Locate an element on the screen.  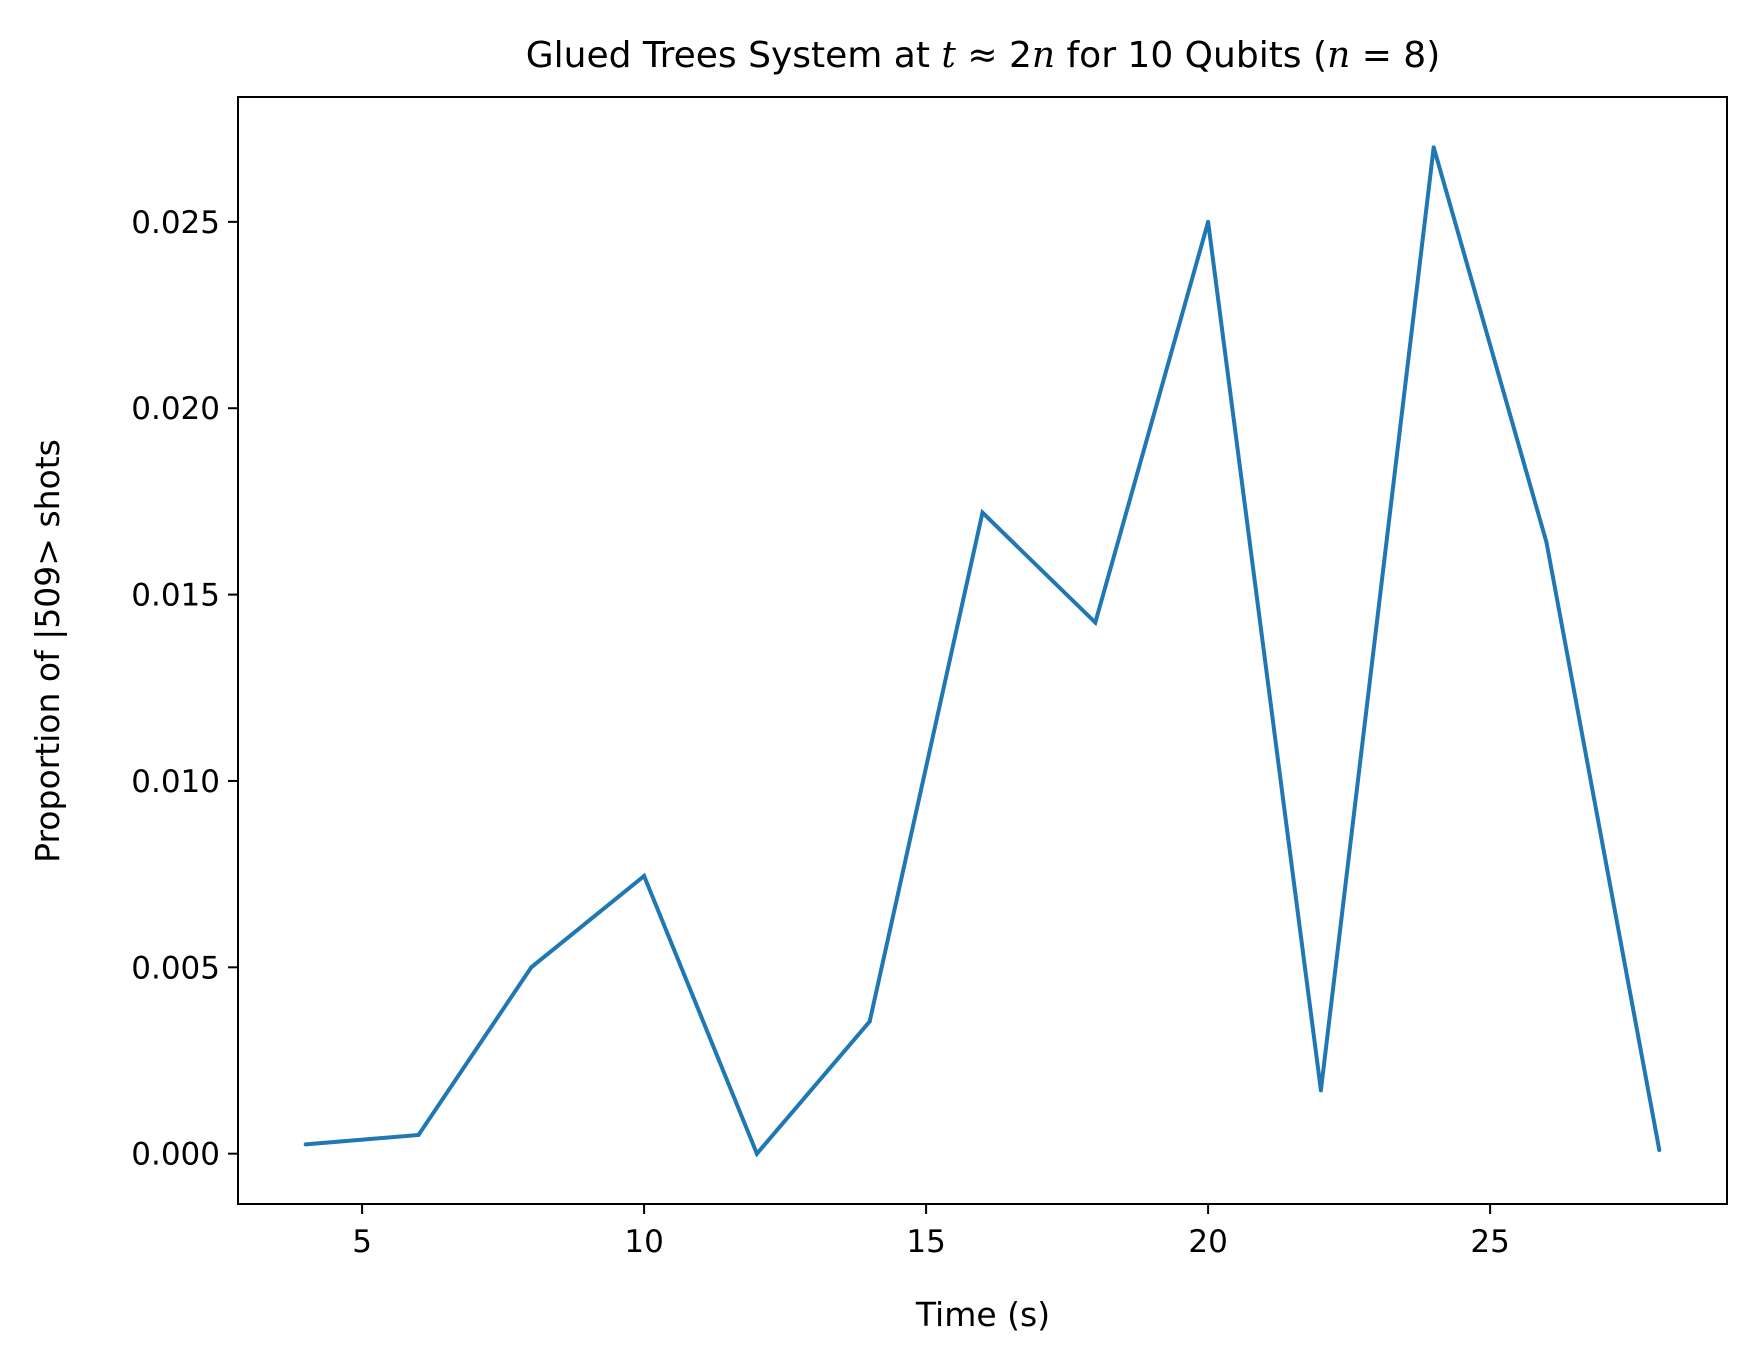
chart-title-middle: for 10 Qubits ( is located at coordinates (1191, 55).